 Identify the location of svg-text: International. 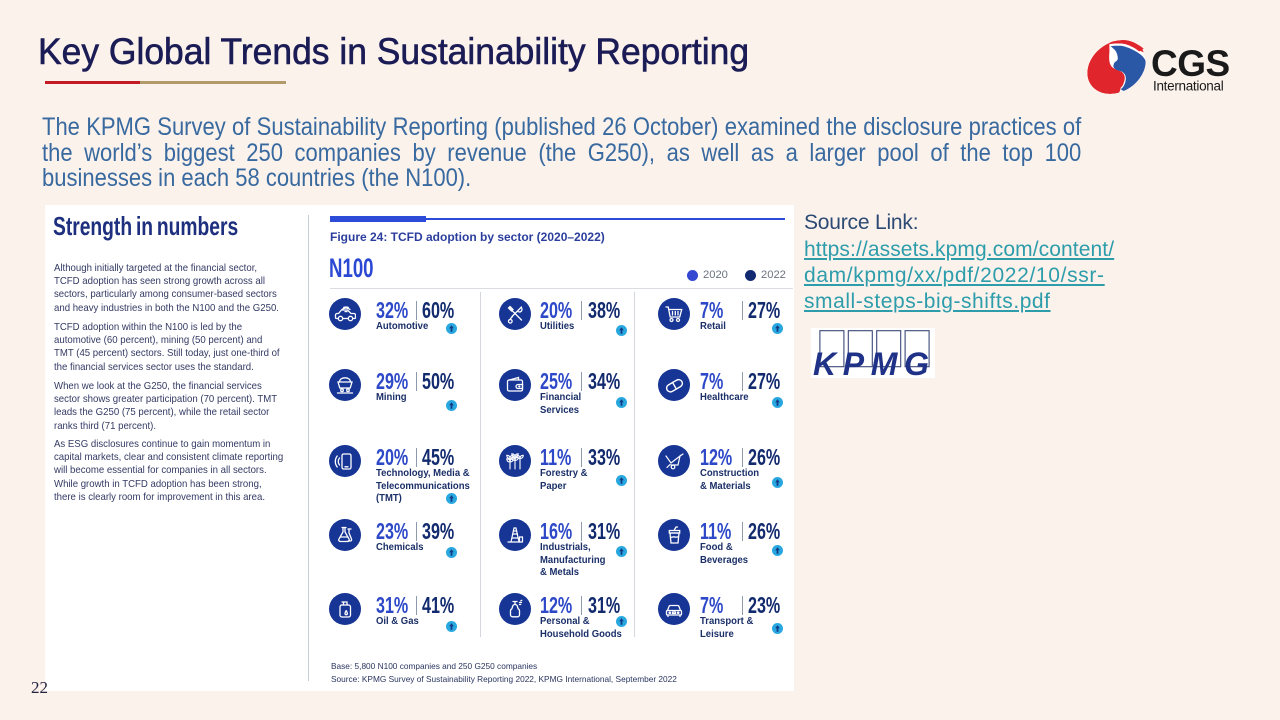
(1188, 86).